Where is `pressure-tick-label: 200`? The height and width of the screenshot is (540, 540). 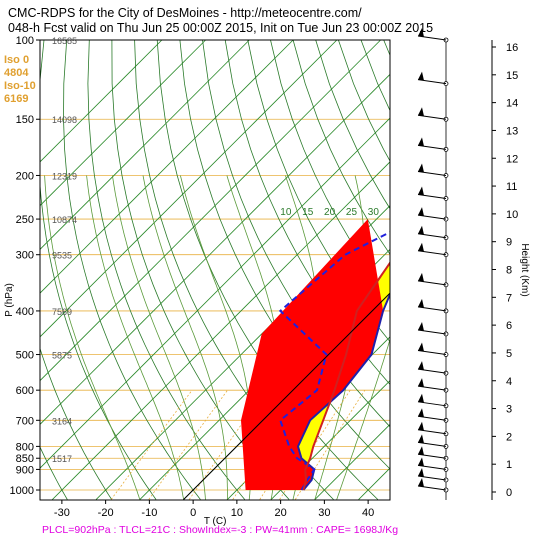 pressure-tick-label: 200 is located at coordinates (25, 176).